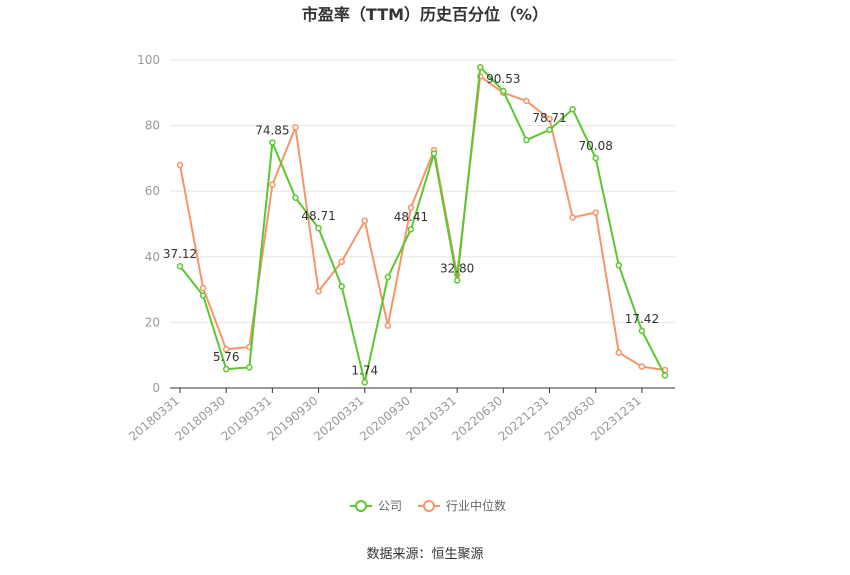  I want to click on data-label: 37.12, so click(180, 254).